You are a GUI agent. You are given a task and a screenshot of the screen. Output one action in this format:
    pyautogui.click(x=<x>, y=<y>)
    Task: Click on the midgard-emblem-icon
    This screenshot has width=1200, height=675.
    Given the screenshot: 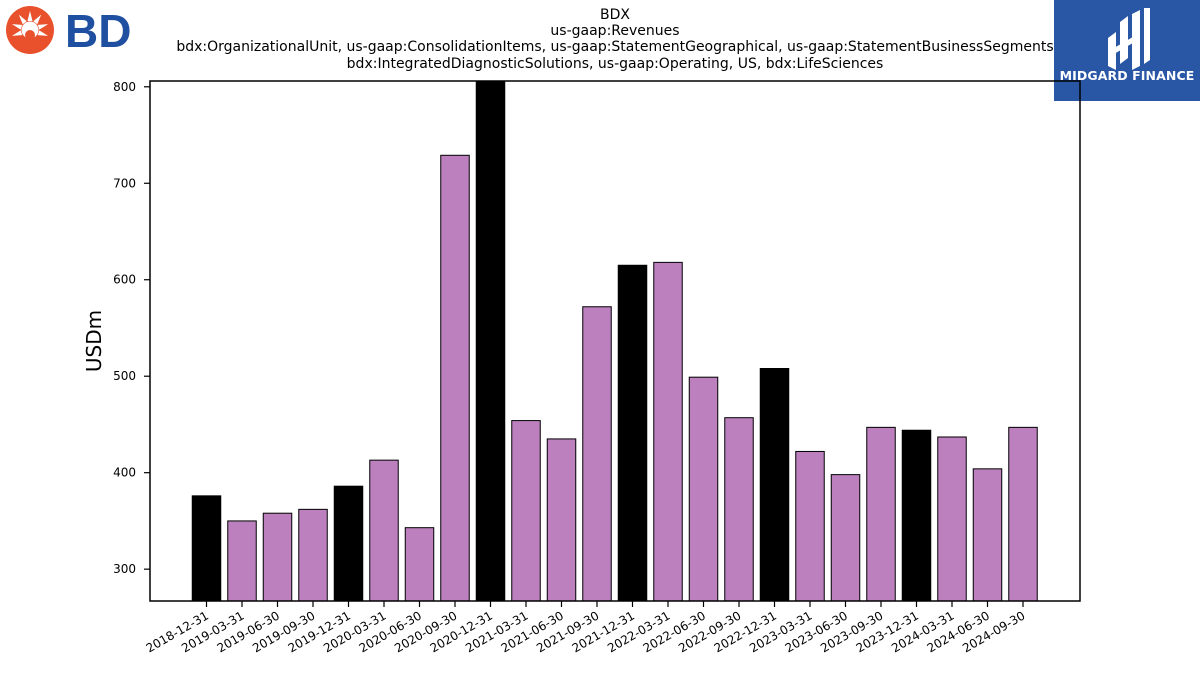 What is the action you would take?
    pyautogui.click(x=1129, y=39)
    